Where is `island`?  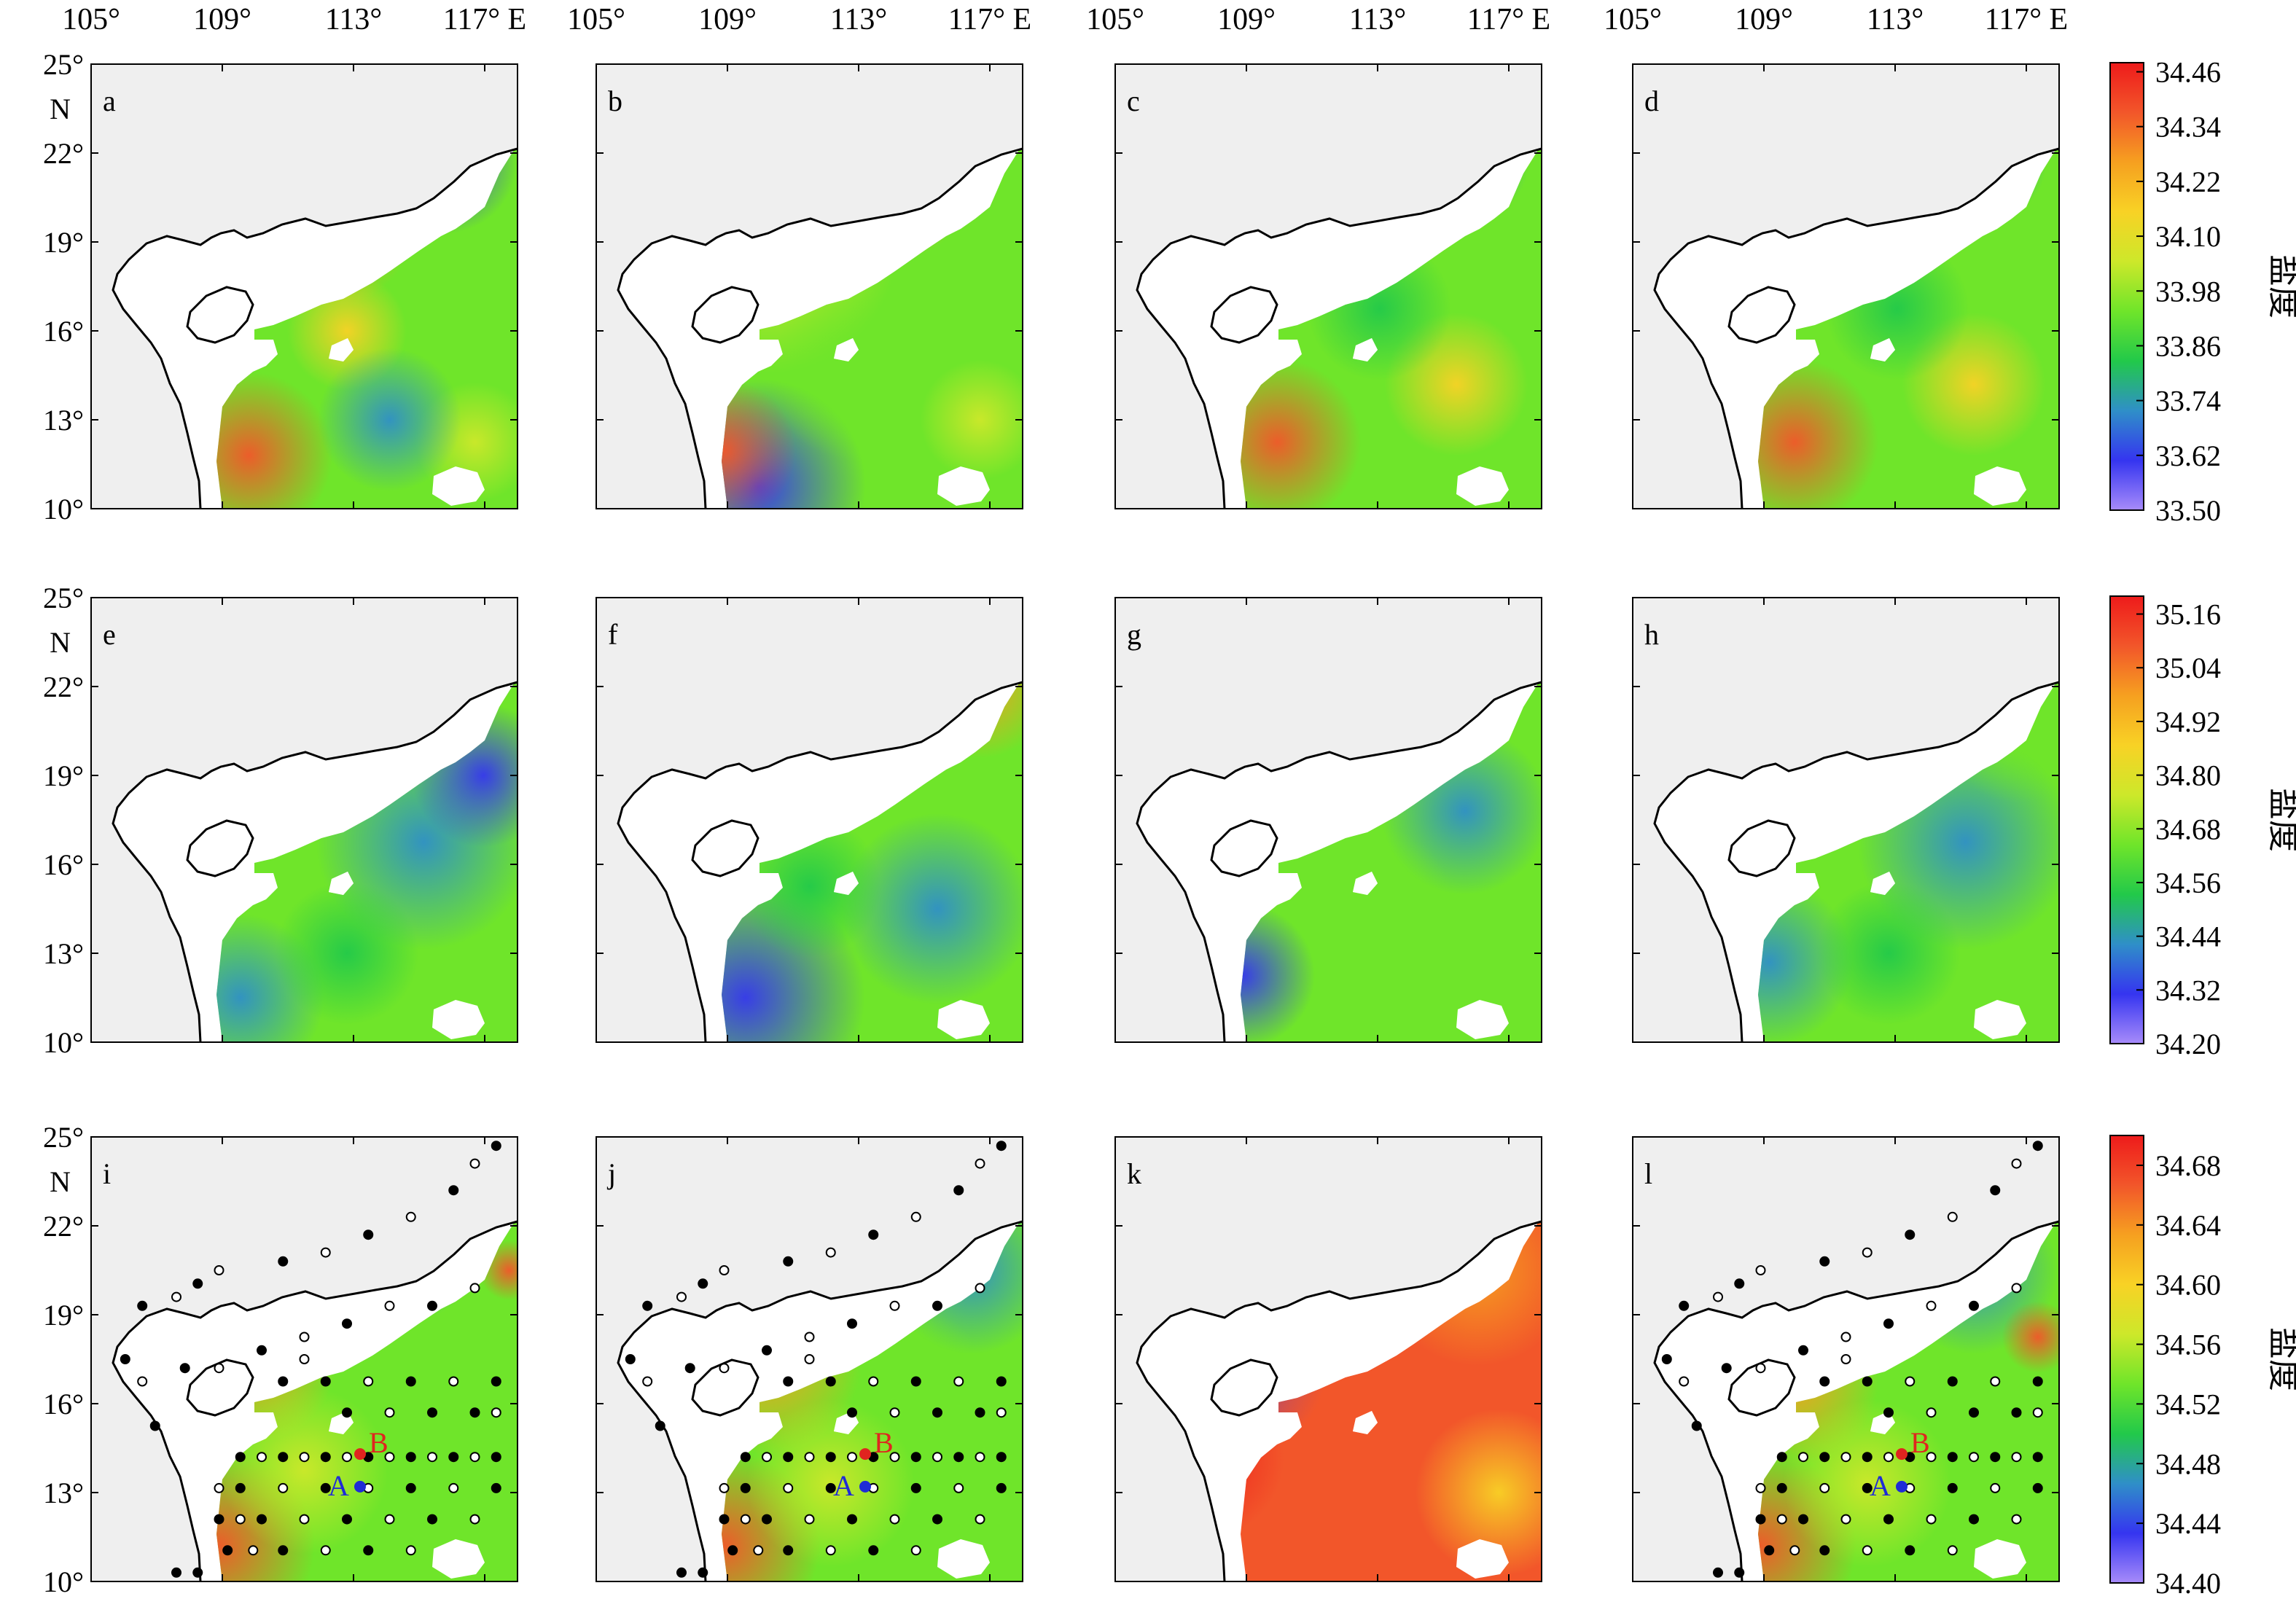
island is located at coordinates (846, 883).